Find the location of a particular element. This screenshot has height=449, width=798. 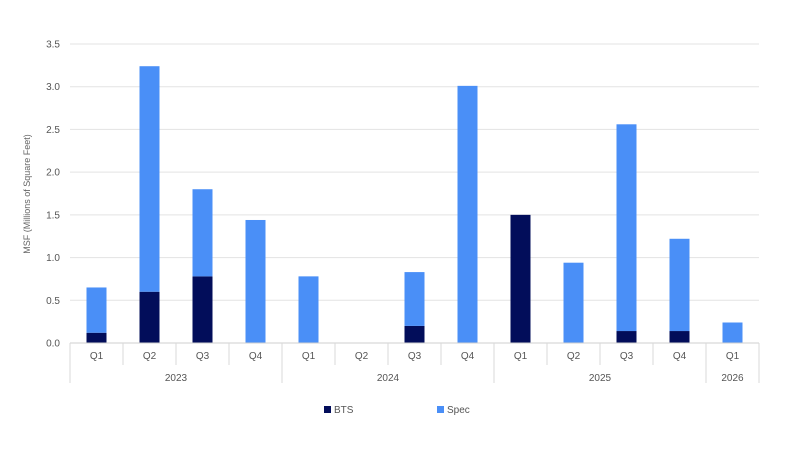

y-tick-label: 1.0 is located at coordinates (53, 258).